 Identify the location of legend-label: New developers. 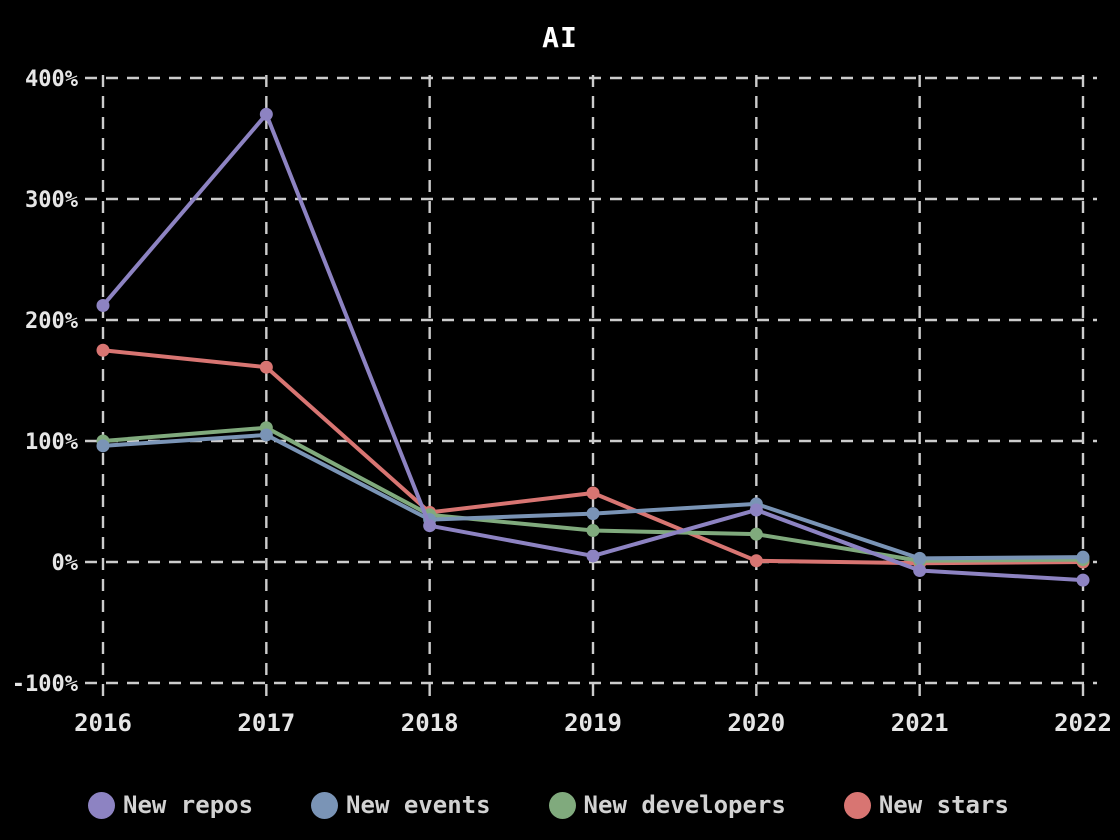
(684, 805).